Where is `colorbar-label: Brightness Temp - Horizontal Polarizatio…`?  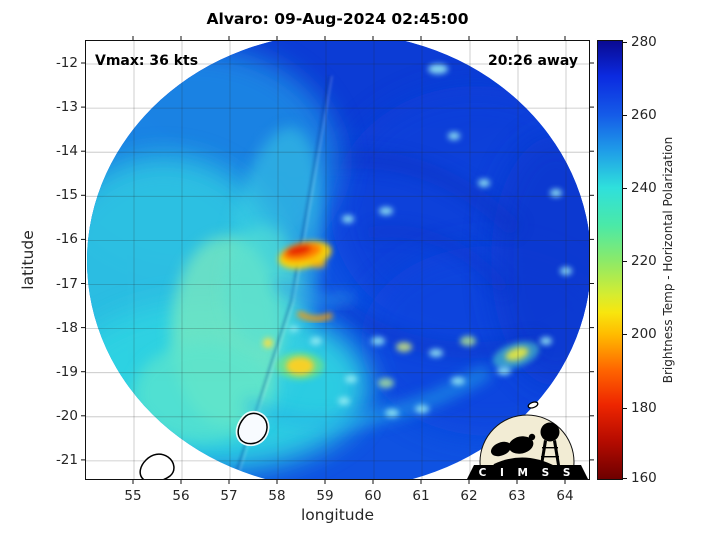 colorbar-label: Brightness Temp - Horizontal Polarizatio… is located at coordinates (668, 260).